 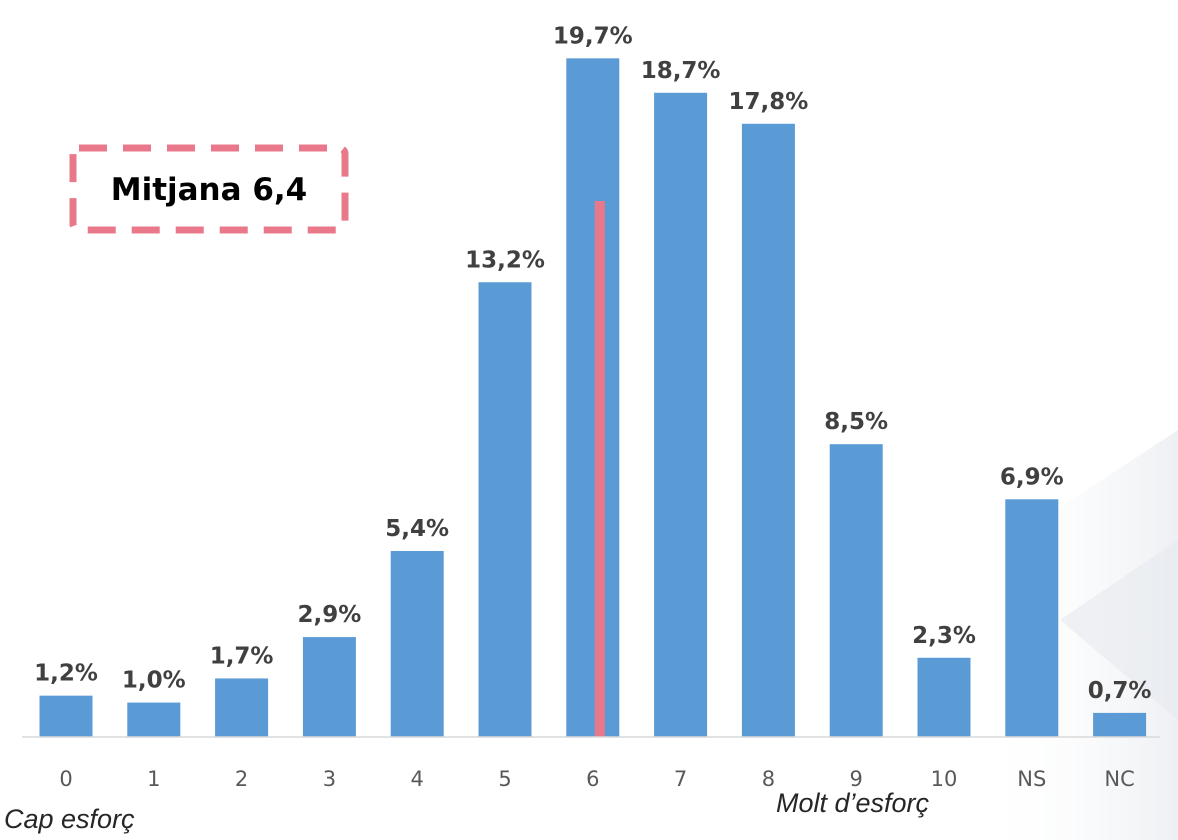 I want to click on bar-value-label-8: 17,8%, so click(x=769, y=102).